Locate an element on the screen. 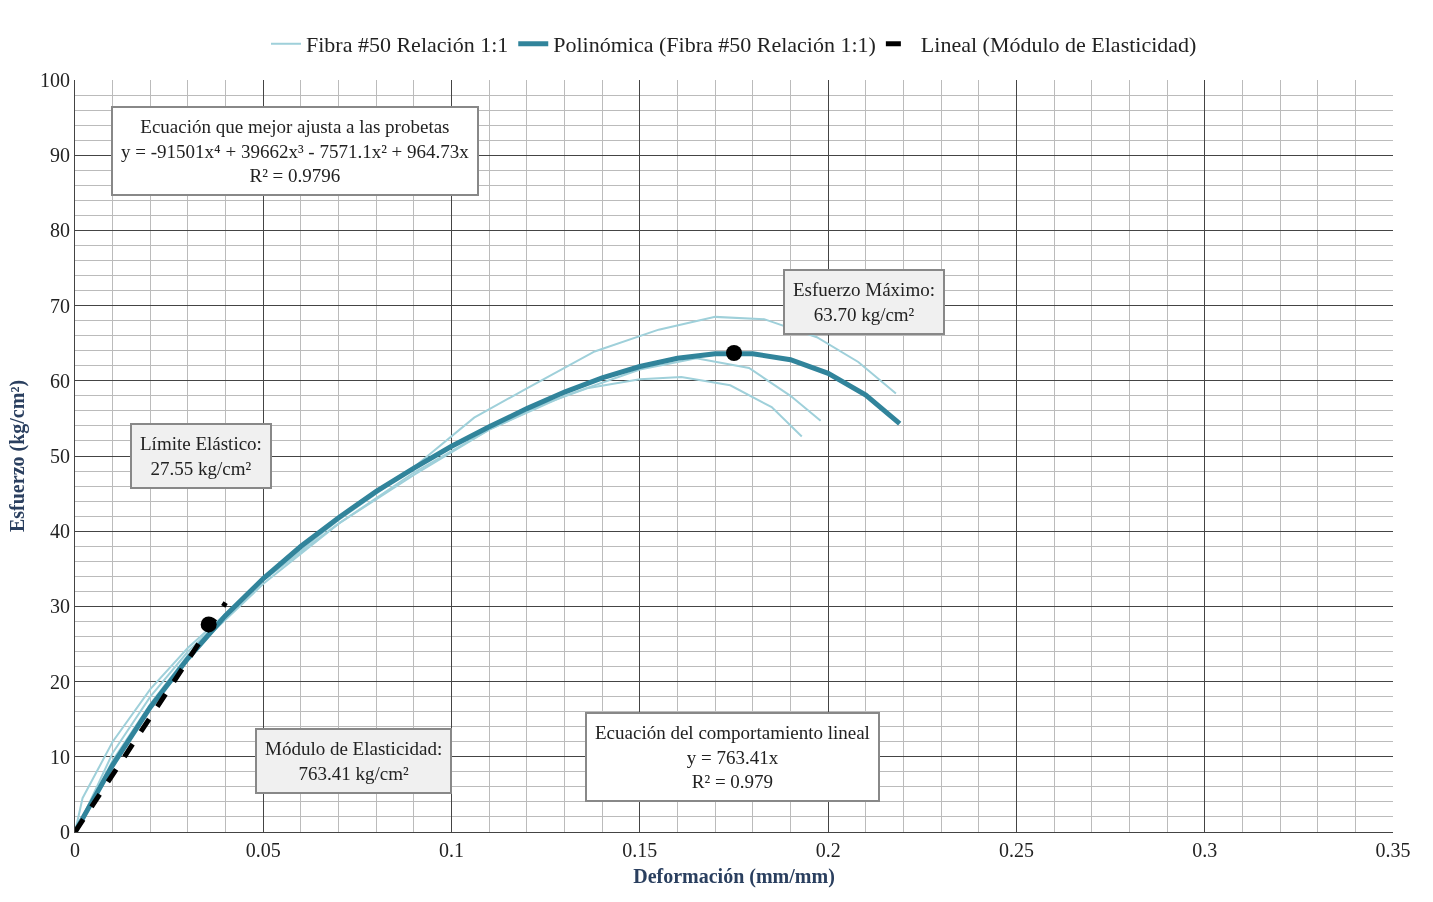  y-tick-label: 20 is located at coordinates (60, 681).